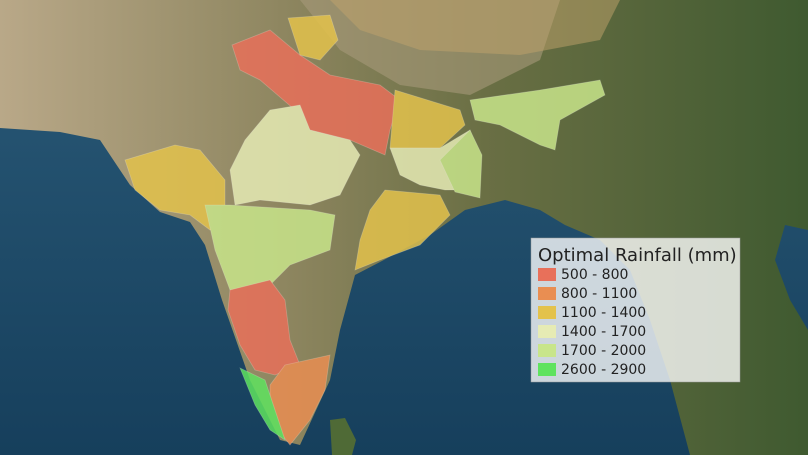 The width and height of the screenshot is (808, 455). Describe the element at coordinates (603, 332) in the screenshot. I see `legend-label: 1400 - 1700` at that location.